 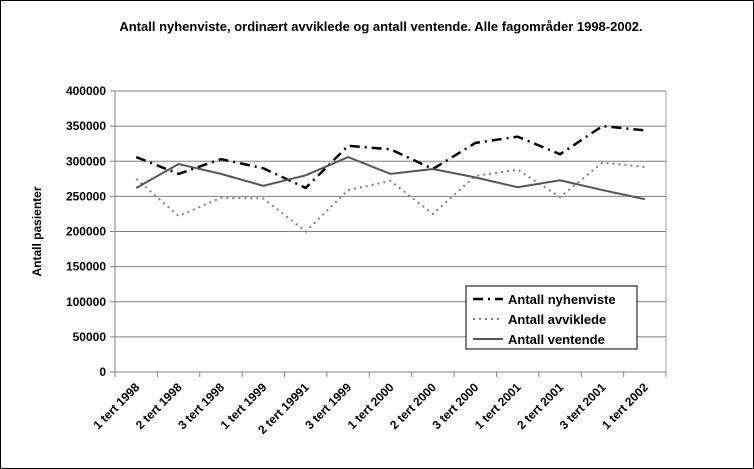 What do you see at coordinates (86, 161) in the screenshot?
I see `y-tick-label: 300000` at bounding box center [86, 161].